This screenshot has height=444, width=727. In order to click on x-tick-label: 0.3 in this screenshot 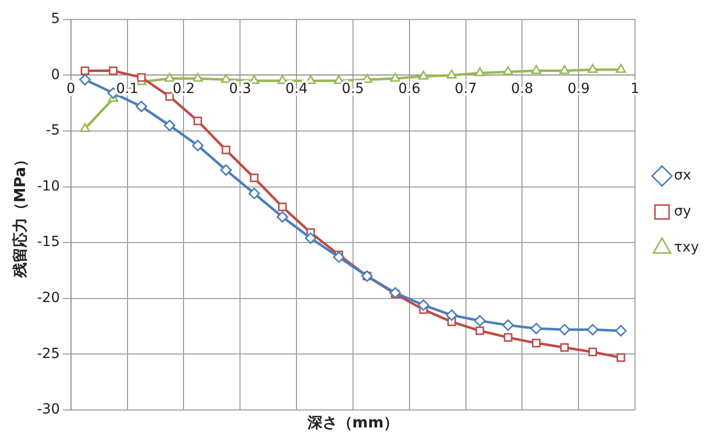, I will do `click(240, 89)`.